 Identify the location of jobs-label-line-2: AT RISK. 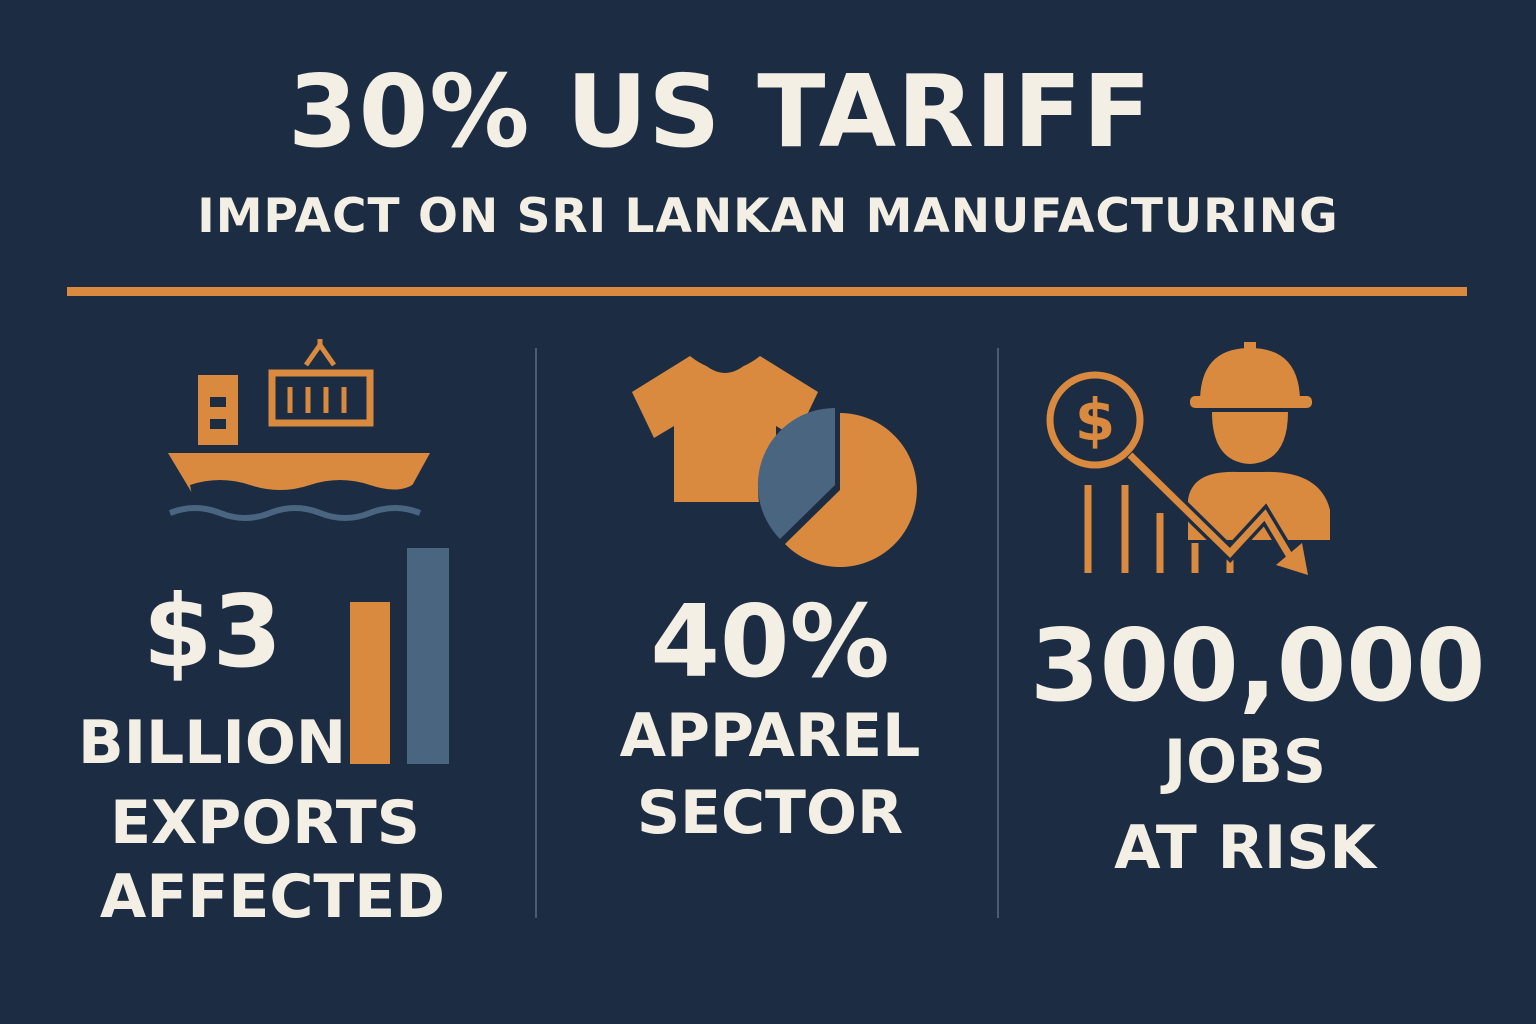
(1245, 848).